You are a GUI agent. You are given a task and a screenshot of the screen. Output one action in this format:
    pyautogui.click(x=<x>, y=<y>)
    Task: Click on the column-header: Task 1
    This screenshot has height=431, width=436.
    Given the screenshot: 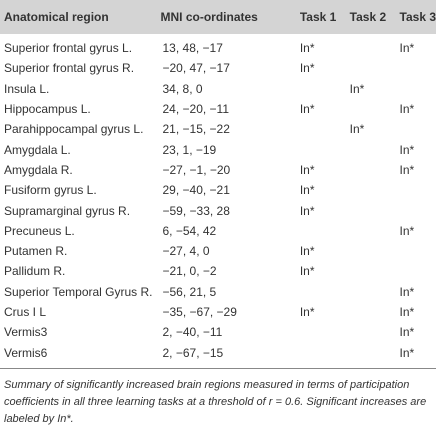 What is the action you would take?
    pyautogui.click(x=320, y=17)
    